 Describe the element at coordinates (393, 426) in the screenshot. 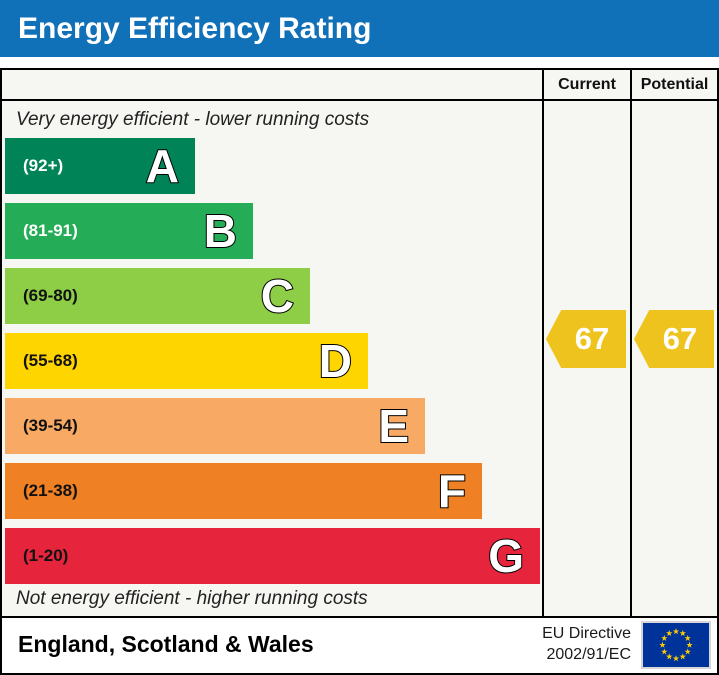

I see `band-letter: E` at that location.